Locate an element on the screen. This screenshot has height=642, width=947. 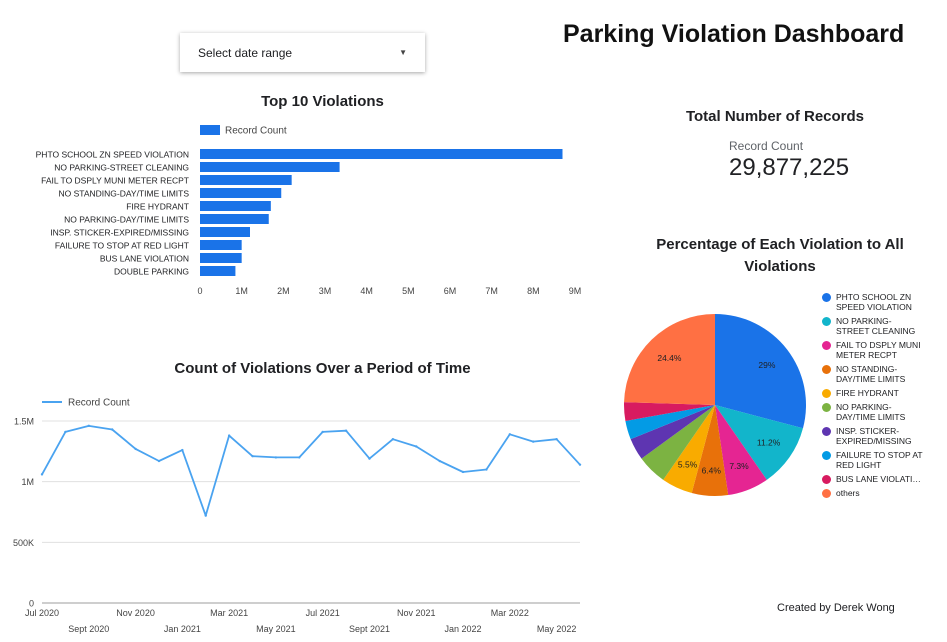
bar-x-tick-label: 1M is located at coordinates (241, 291).